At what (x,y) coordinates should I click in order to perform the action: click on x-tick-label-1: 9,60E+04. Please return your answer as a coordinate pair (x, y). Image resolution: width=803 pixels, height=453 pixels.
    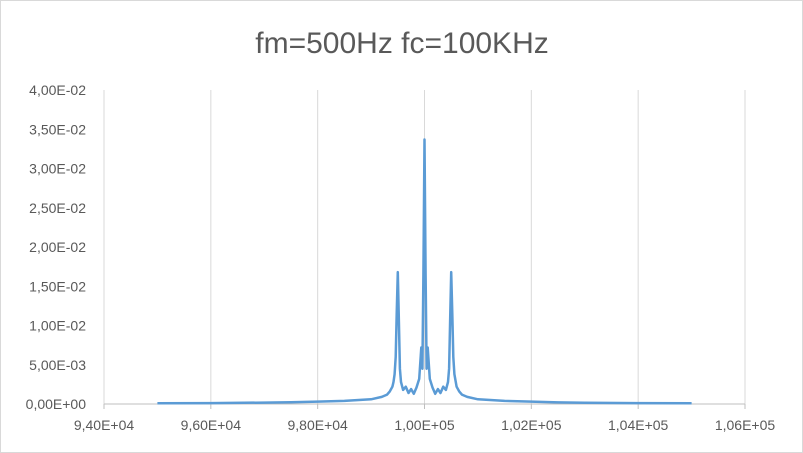
    Looking at the image, I should click on (211, 425).